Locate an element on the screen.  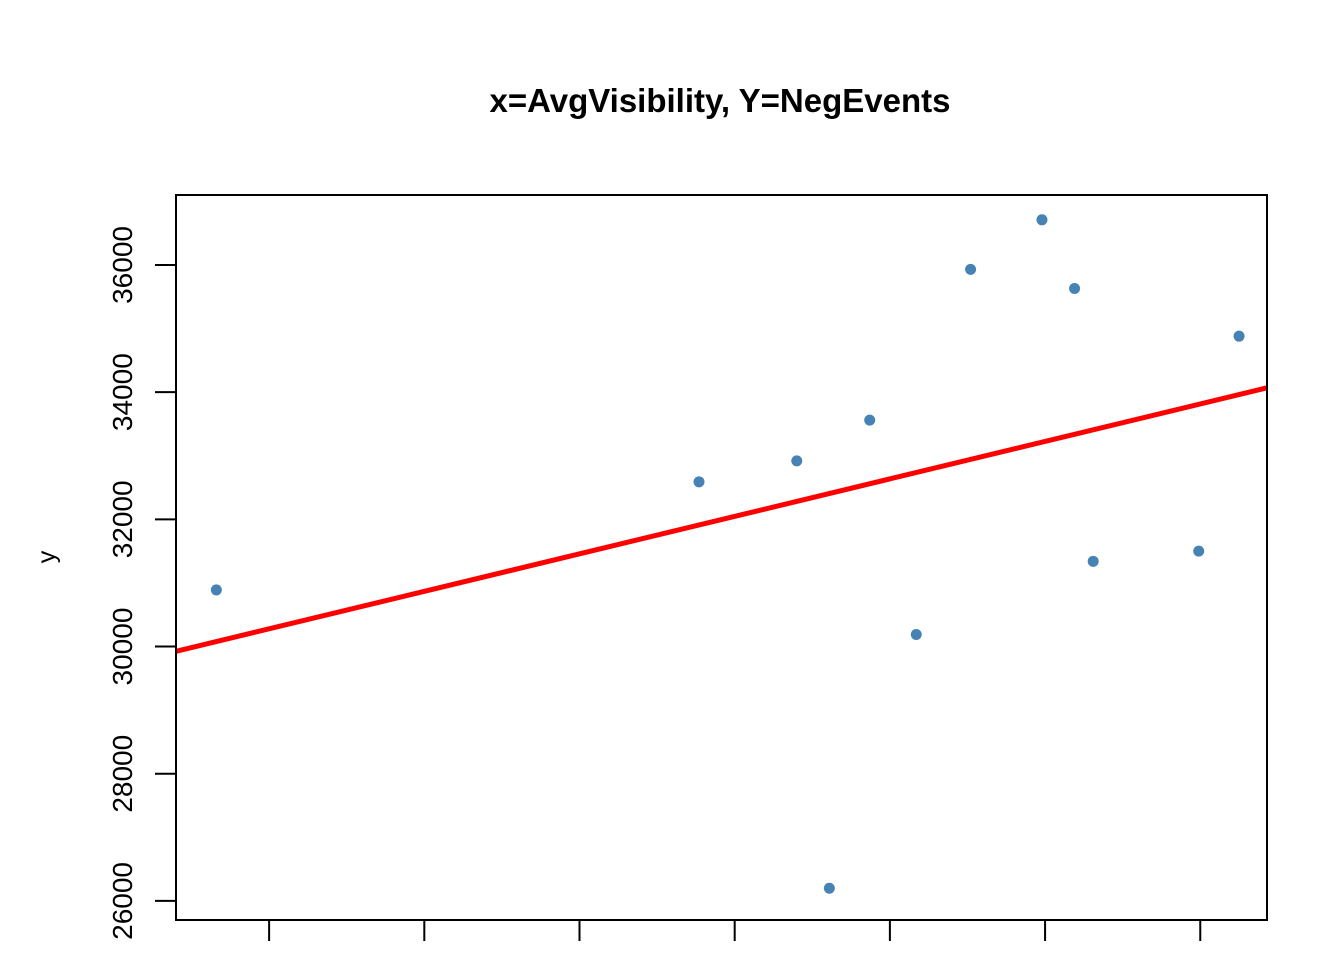
chart-title: x=AvgVisibility, Y=NegEvents is located at coordinates (720, 100).